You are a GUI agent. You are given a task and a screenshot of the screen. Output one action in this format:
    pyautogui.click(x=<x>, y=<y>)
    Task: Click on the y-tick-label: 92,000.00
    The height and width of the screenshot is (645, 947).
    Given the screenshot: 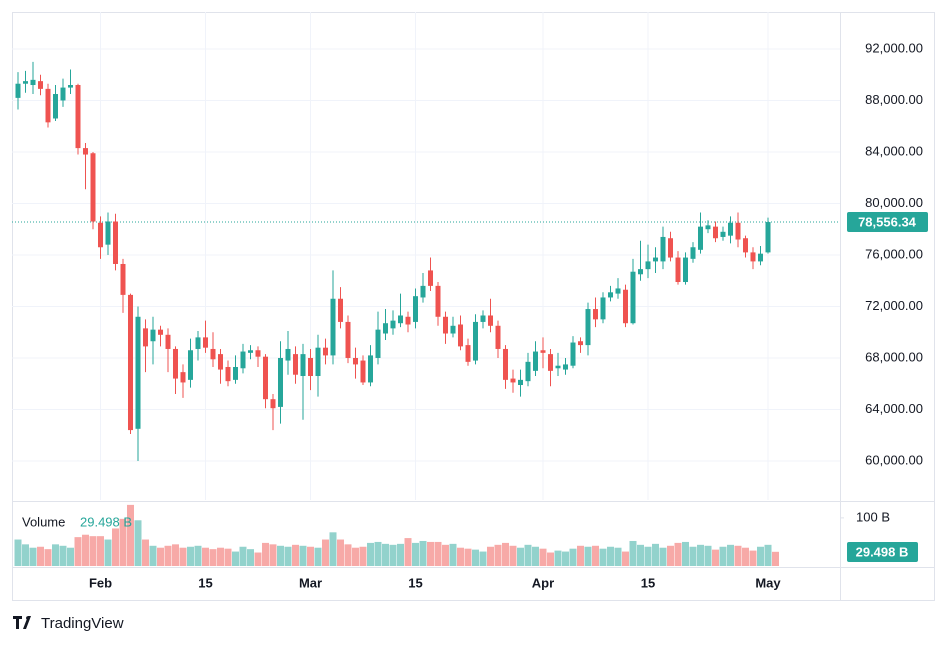 What is the action you would take?
    pyautogui.click(x=894, y=47)
    